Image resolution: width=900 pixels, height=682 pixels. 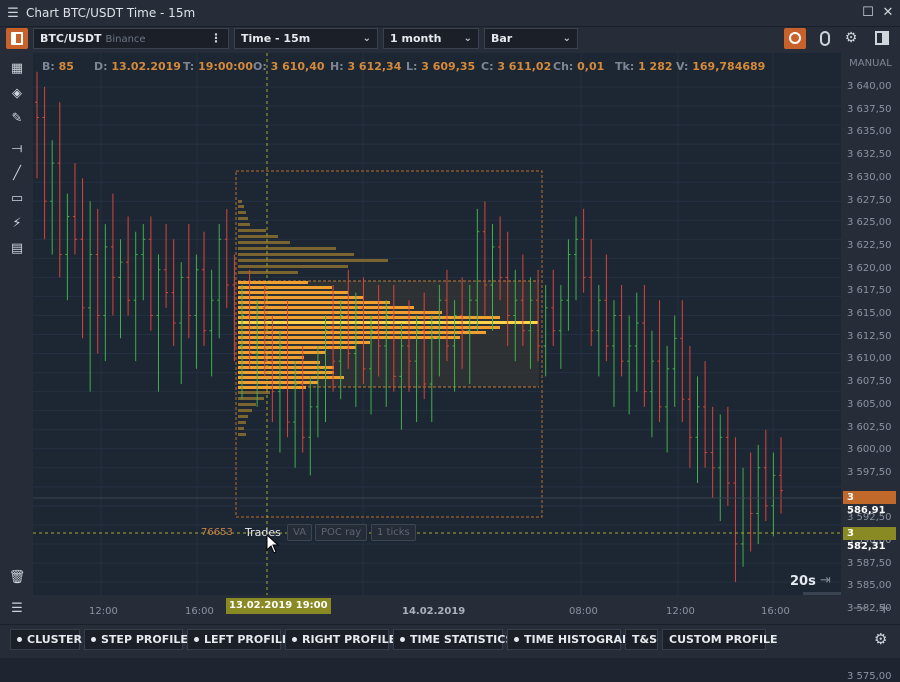 I want to click on tab-cluster: CLUSTER, so click(x=46, y=639).